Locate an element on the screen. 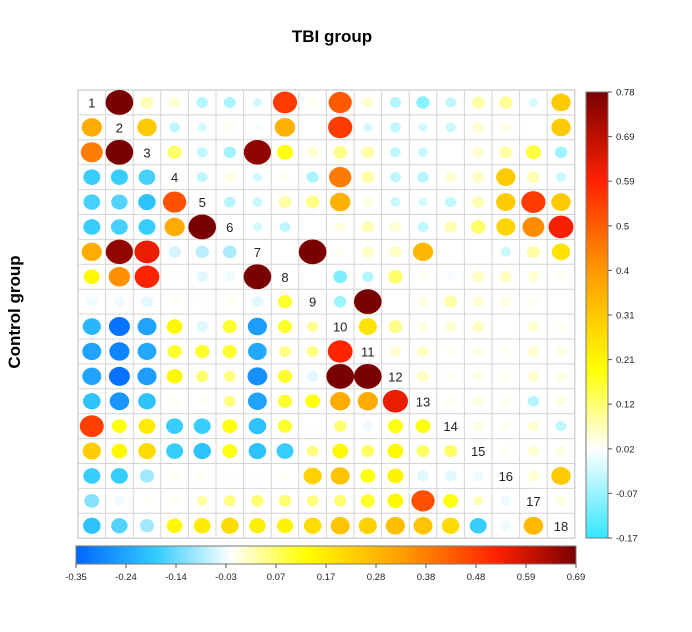  diagonal-label-11: 11 is located at coordinates (368, 351).